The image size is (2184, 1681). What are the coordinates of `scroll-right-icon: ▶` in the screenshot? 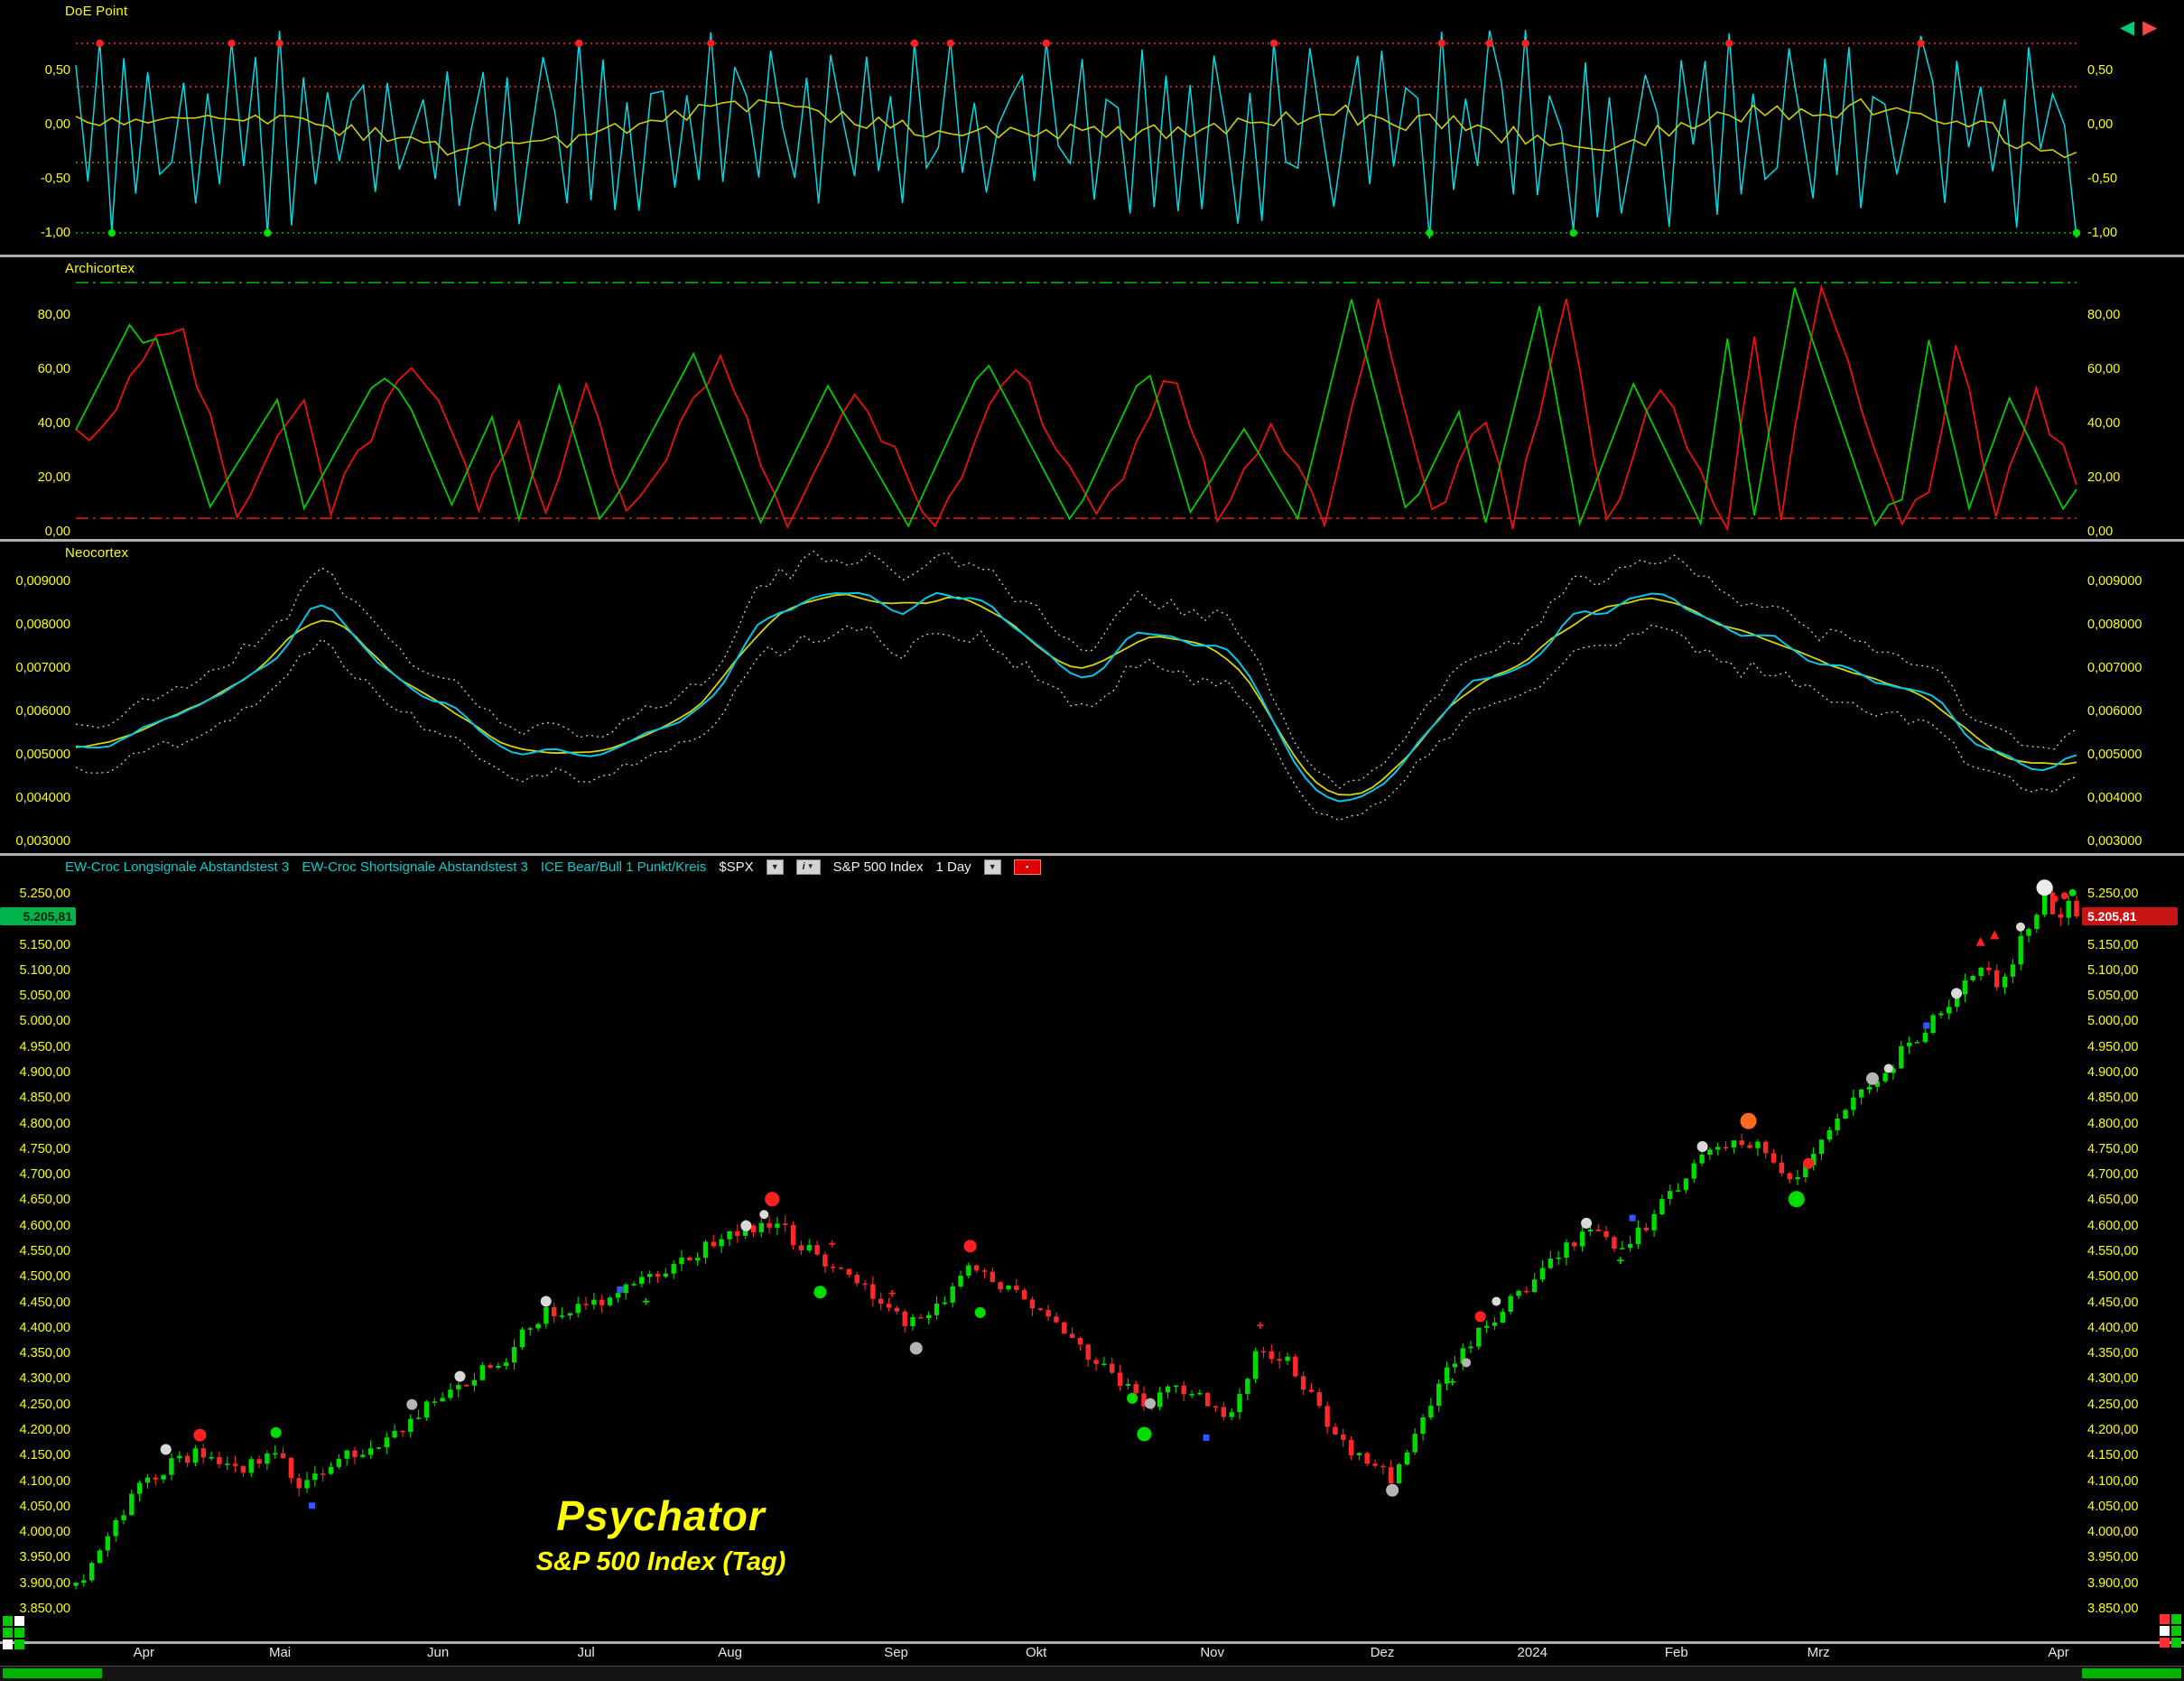 It's located at (2150, 27).